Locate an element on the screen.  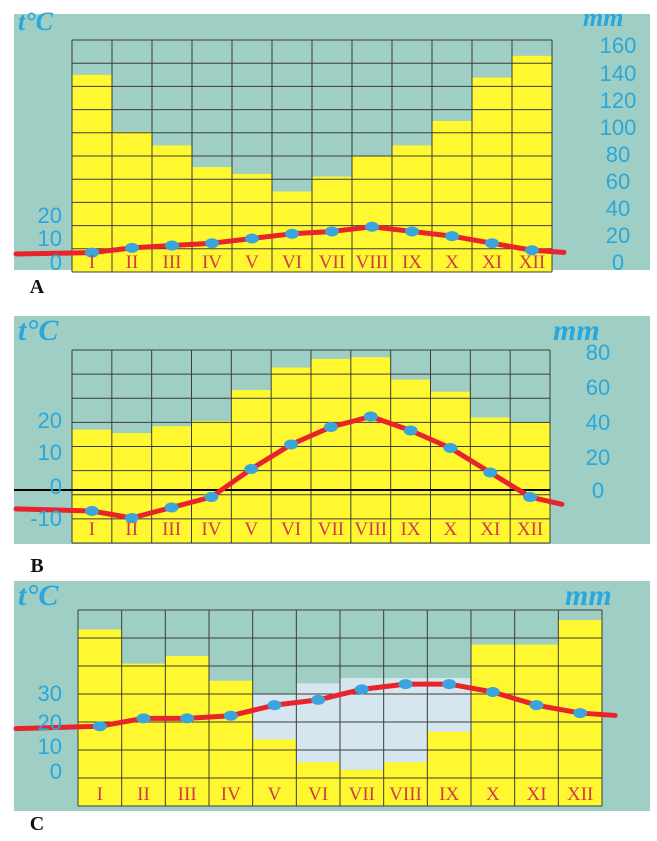
precip-bar-VI is located at coordinates (318, 784).